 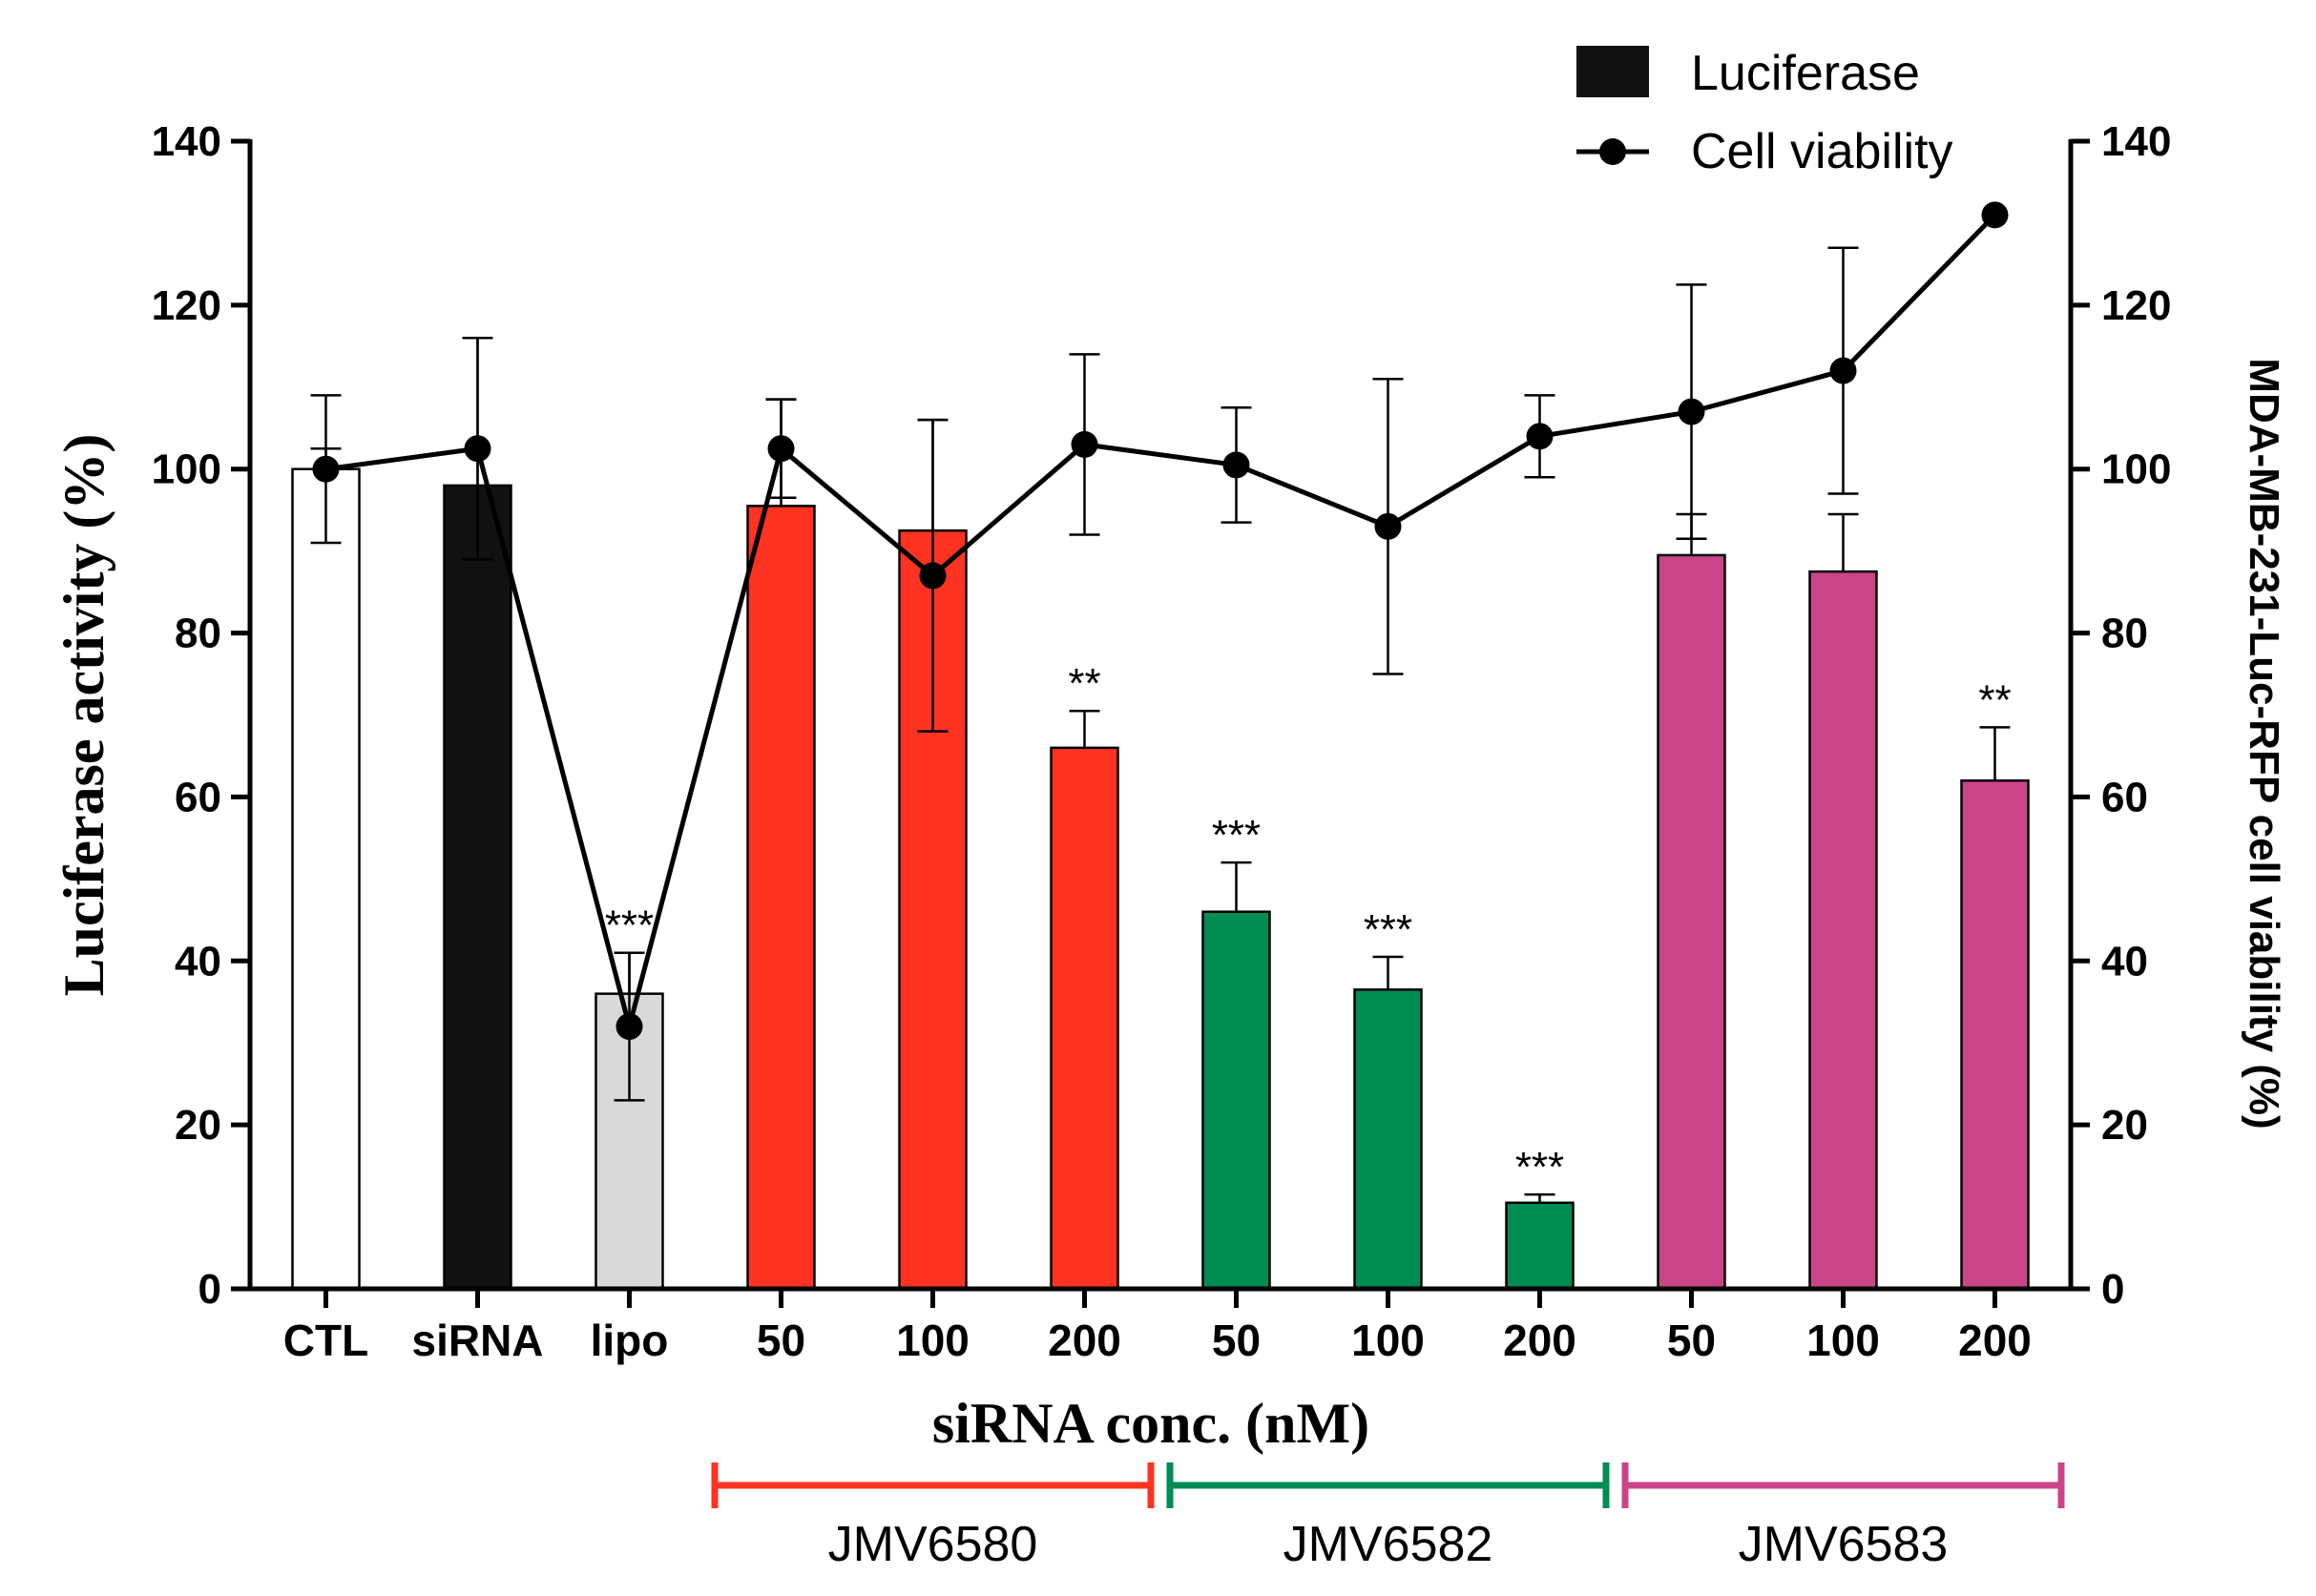 What do you see at coordinates (1843, 1340) in the screenshot?
I see `x-tick-label-10: 100` at bounding box center [1843, 1340].